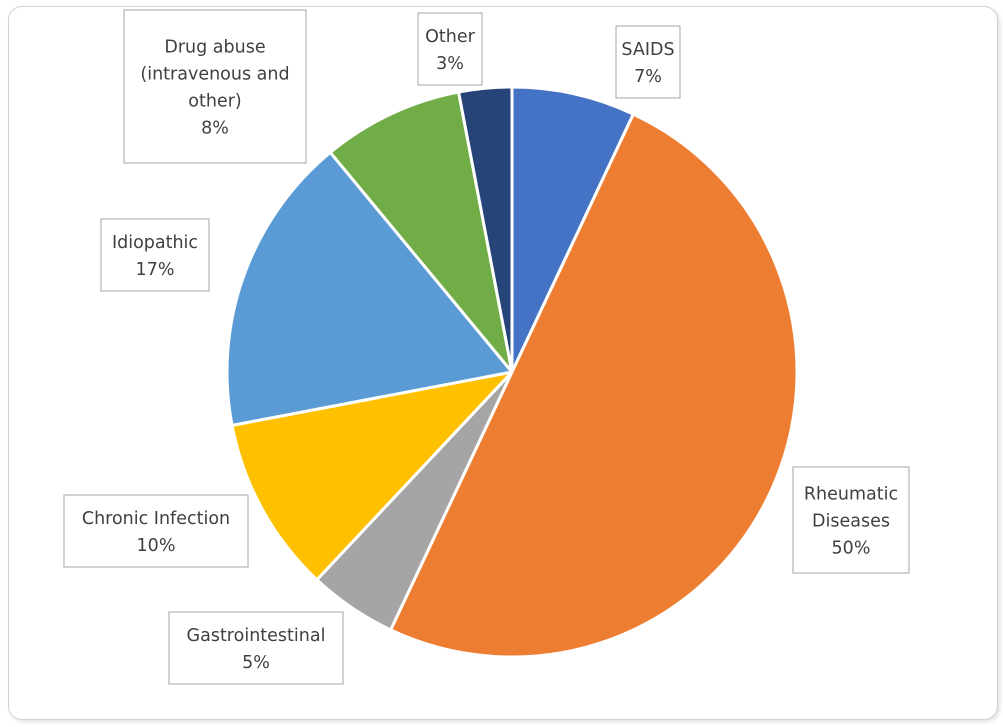 This screenshot has width=1003, height=727. Describe the element at coordinates (485, 229) in the screenshot. I see `pie-slice-other` at that location.